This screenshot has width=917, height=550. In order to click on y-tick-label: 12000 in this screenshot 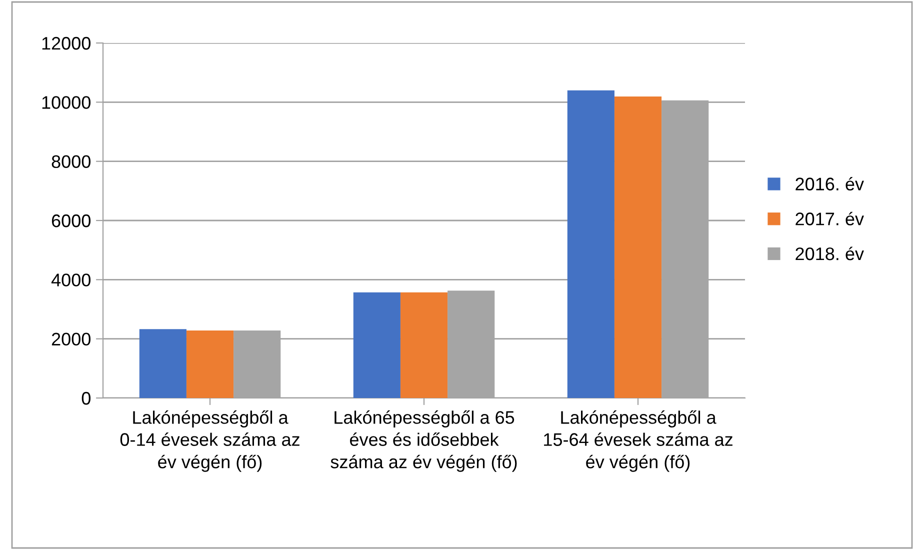, I will do `click(66, 43)`.